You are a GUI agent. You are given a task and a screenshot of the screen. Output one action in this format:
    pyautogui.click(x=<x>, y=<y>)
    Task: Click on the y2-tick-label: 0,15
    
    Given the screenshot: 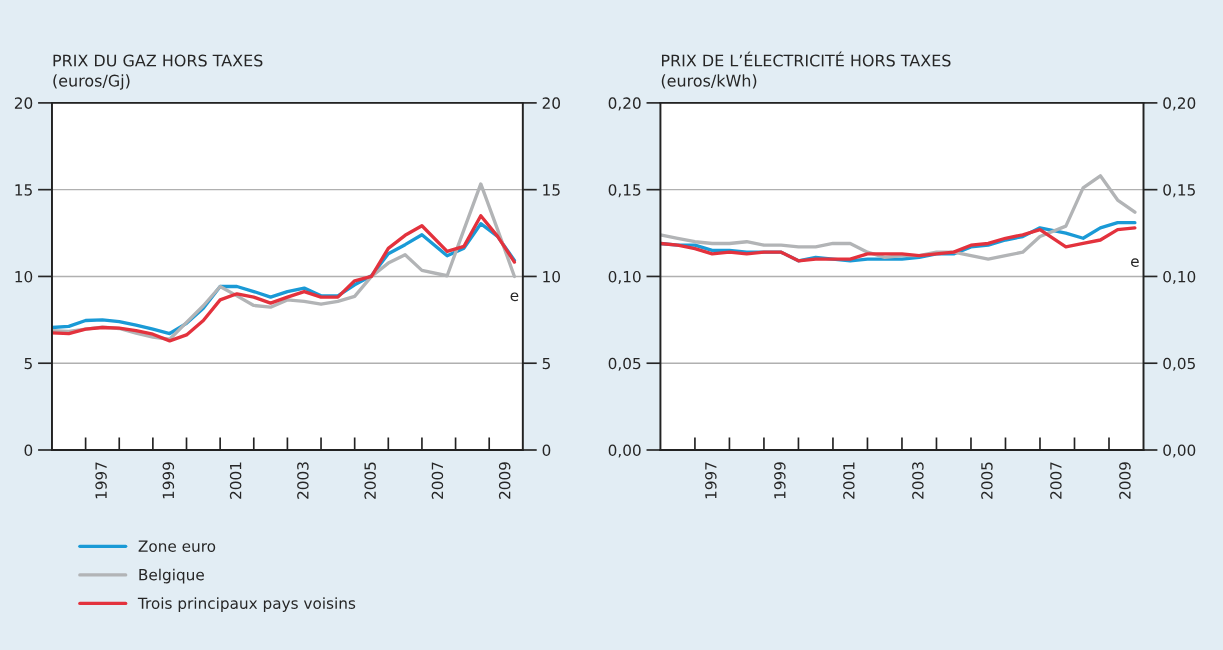 What is the action you would take?
    pyautogui.click(x=1179, y=191)
    